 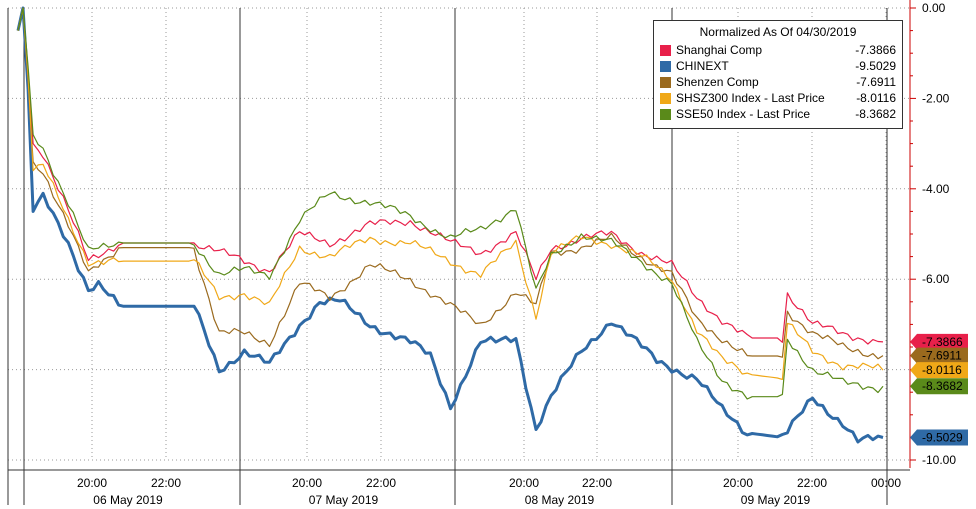 I want to click on last-value-tag: -8.3682, so click(x=939, y=386).